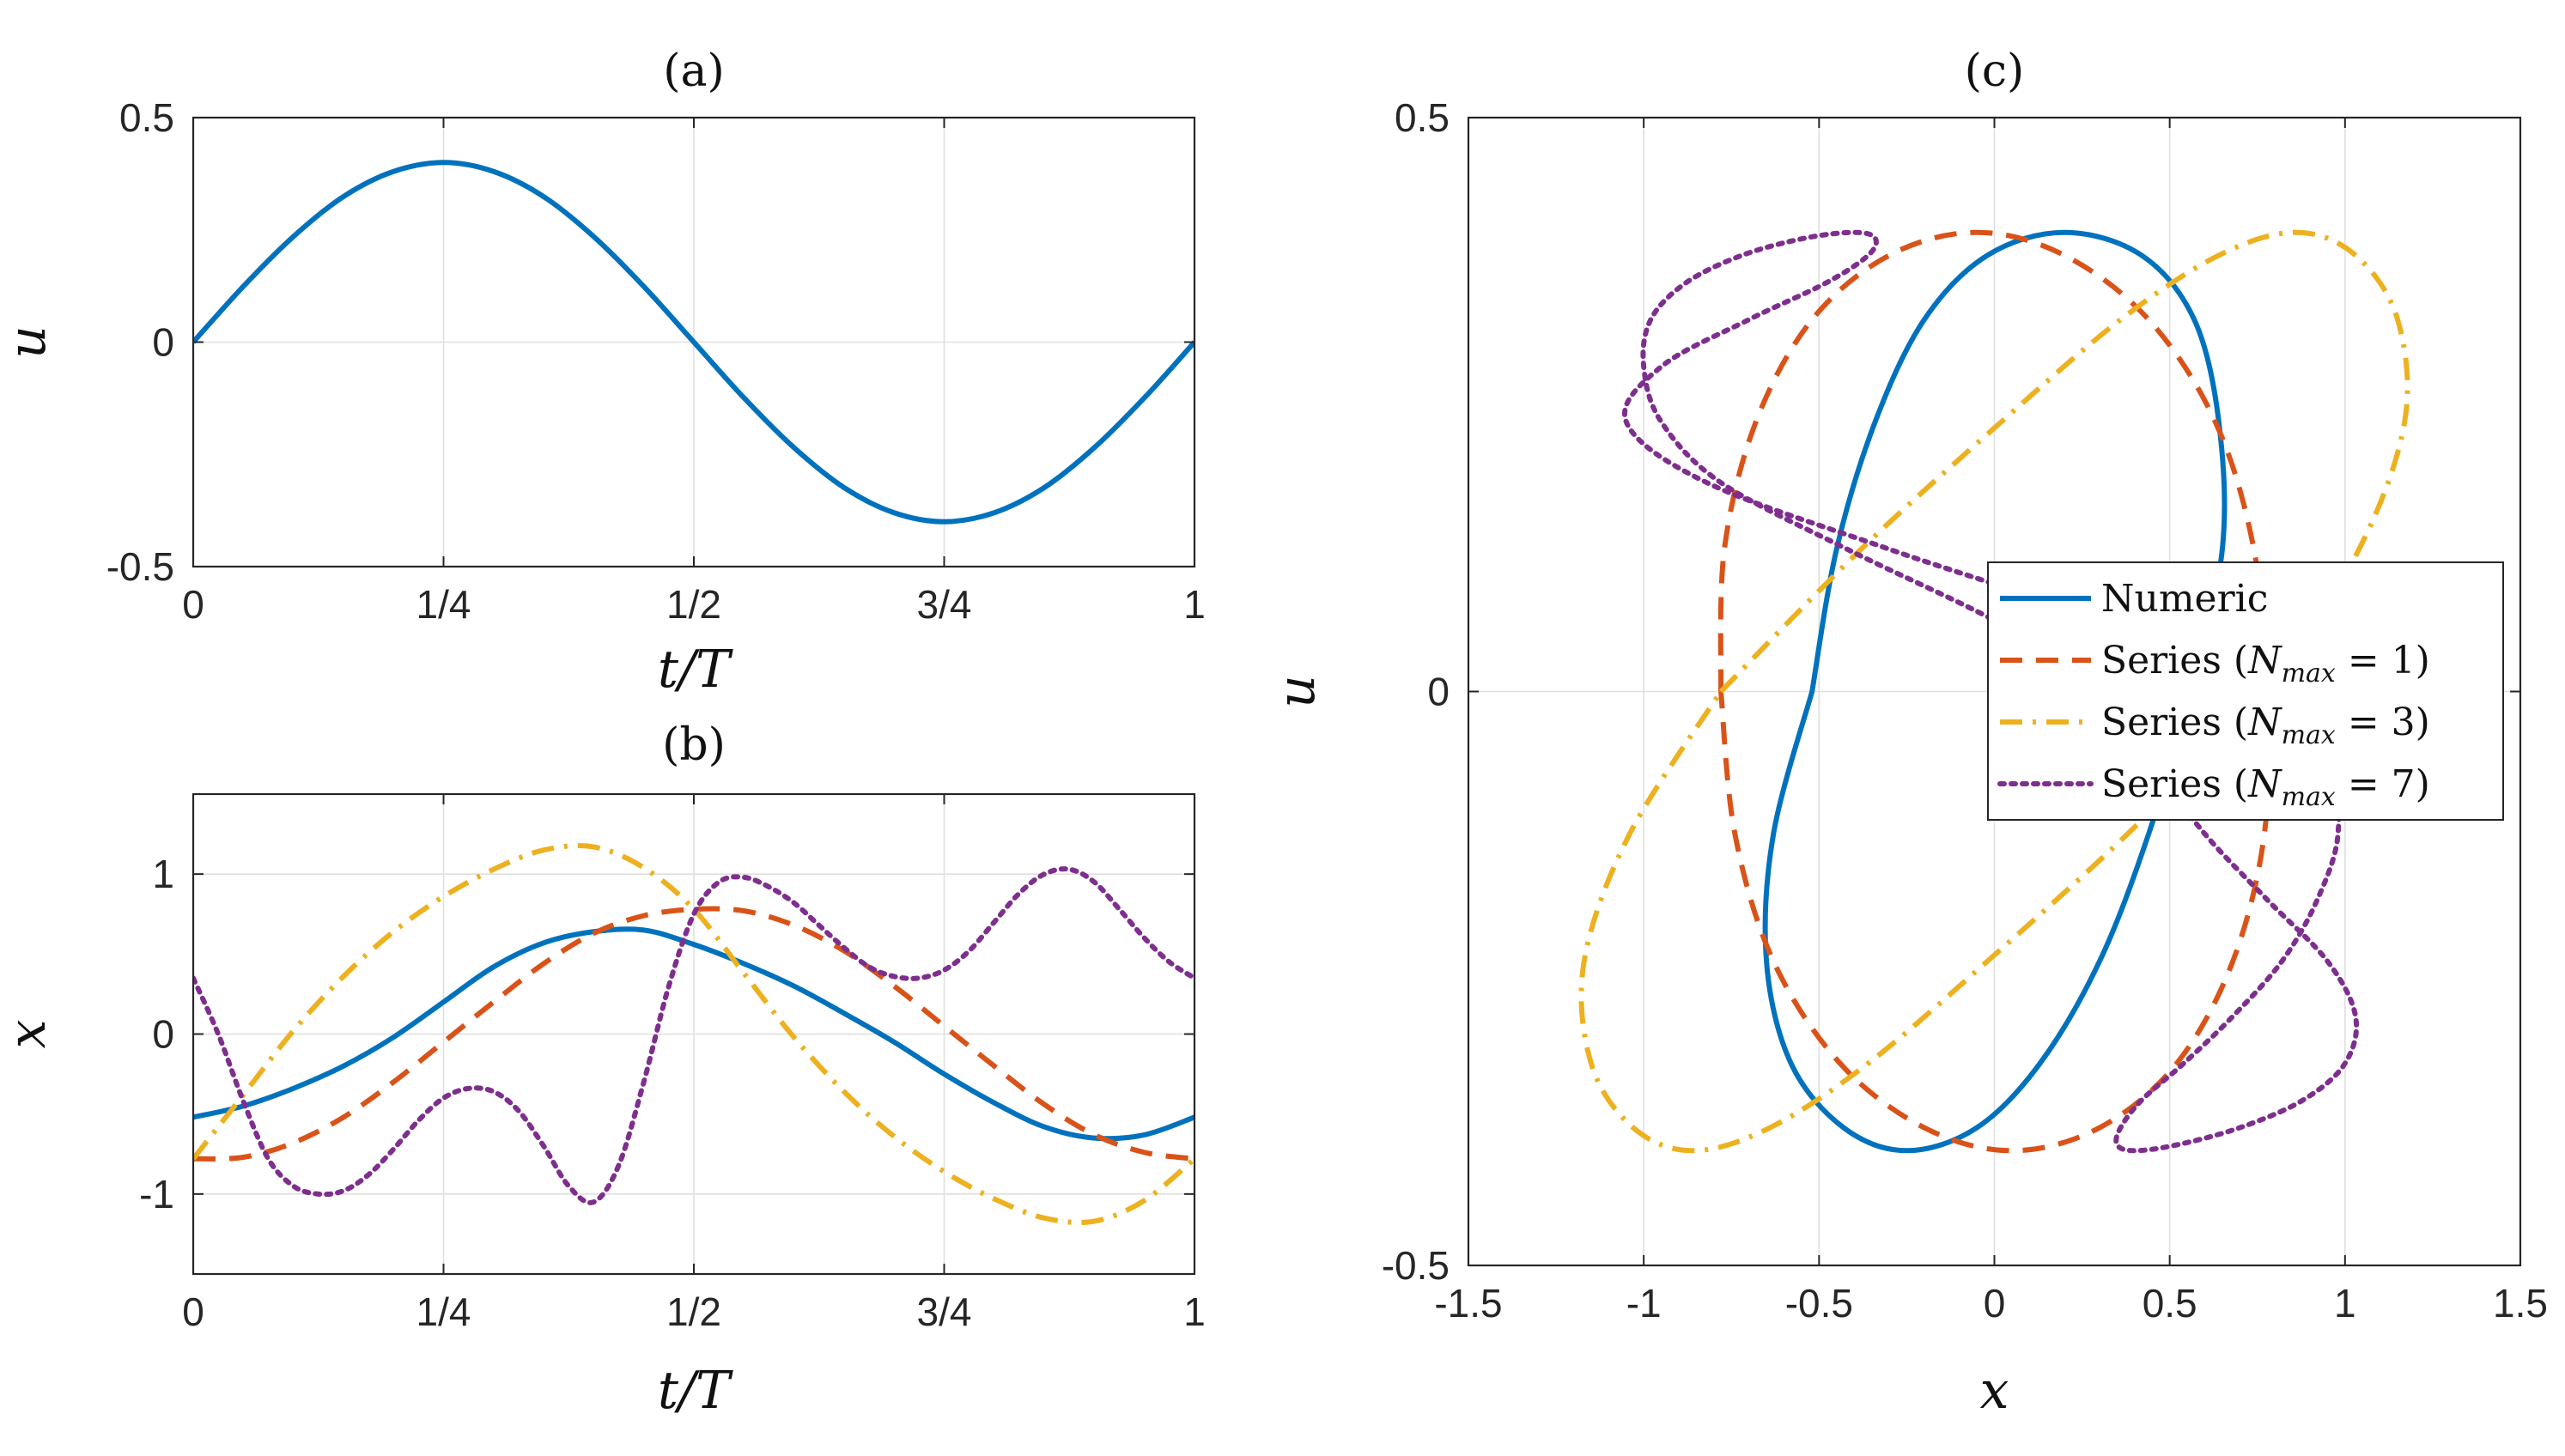  Describe the element at coordinates (1468, 1304) in the screenshot. I see `x-tick-label: -1.5` at that location.